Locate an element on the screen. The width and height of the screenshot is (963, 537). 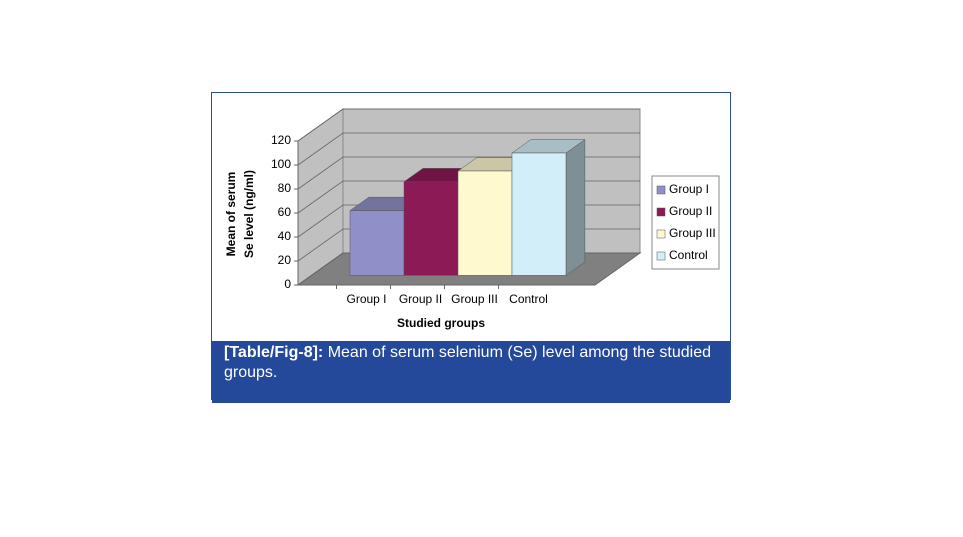
y-tick-label: 0 is located at coordinates (287, 284).